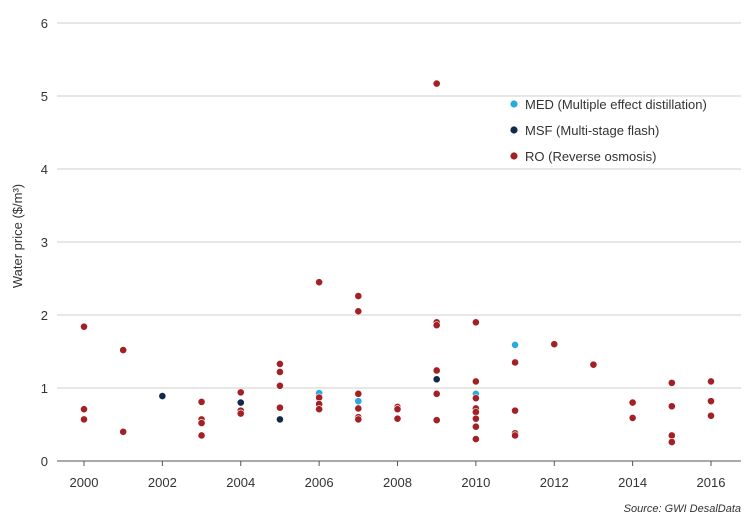 The width and height of the screenshot is (754, 517). Describe the element at coordinates (319, 482) in the screenshot. I see `x-tick-label: 2006` at that location.